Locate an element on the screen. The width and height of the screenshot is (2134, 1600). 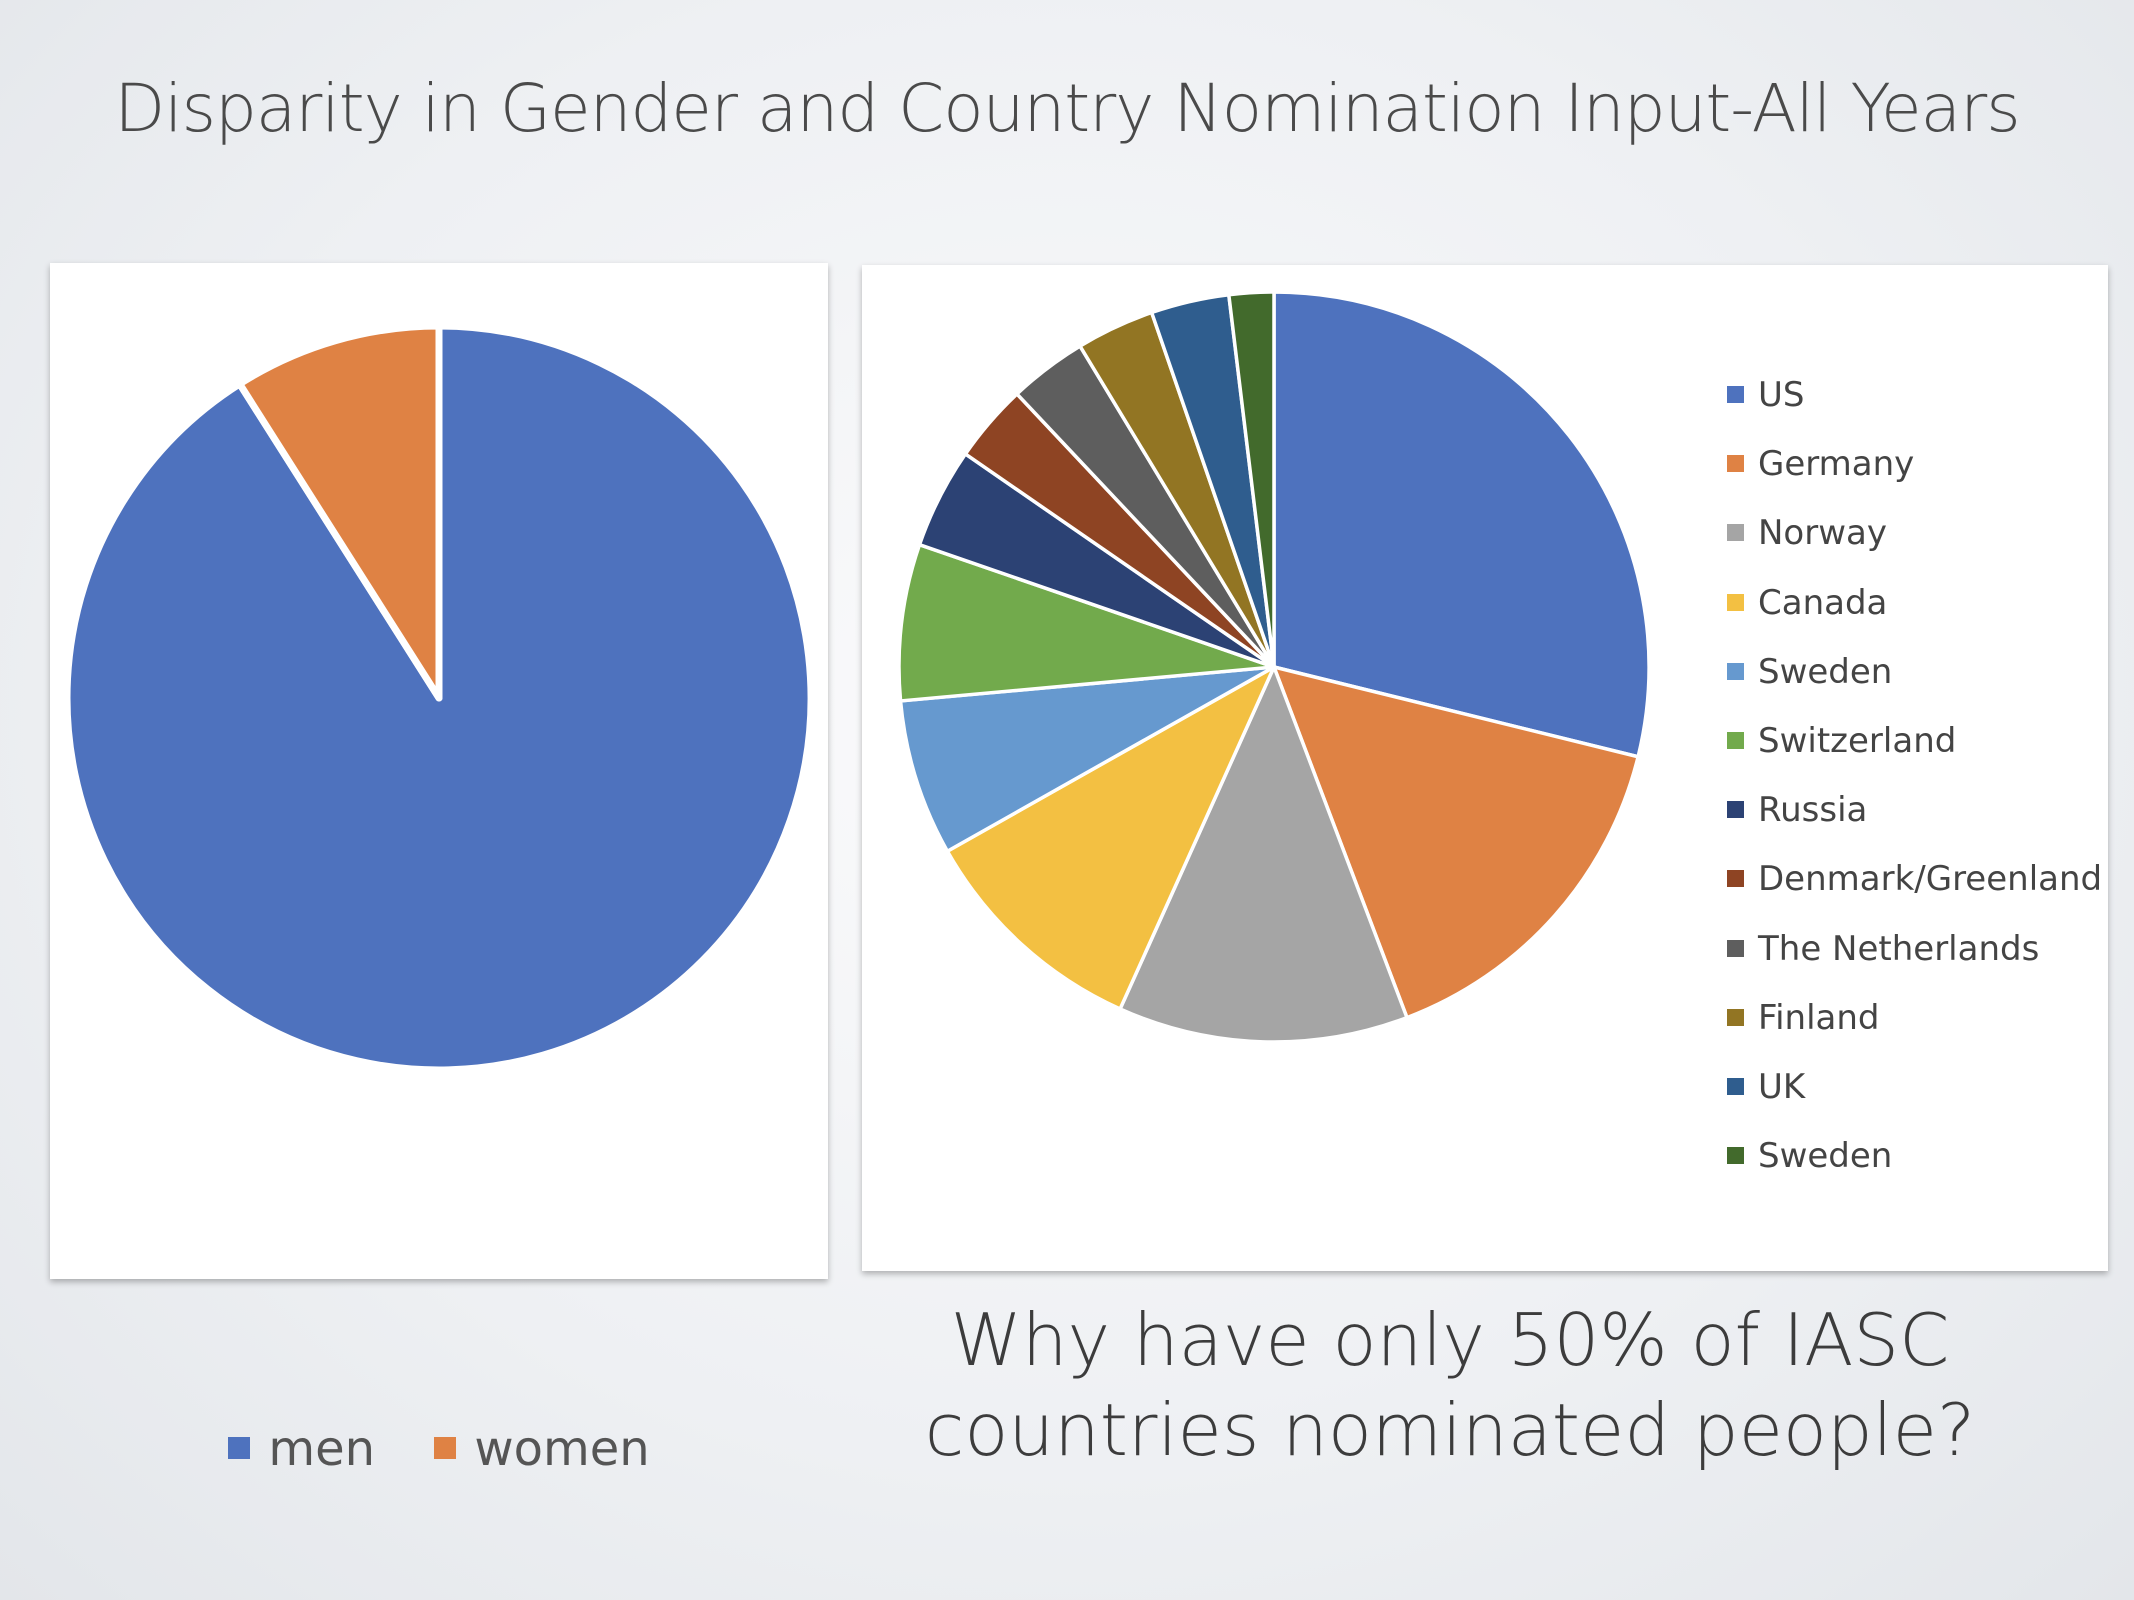
legend-item-germany: Germany is located at coordinates (1914, 478).